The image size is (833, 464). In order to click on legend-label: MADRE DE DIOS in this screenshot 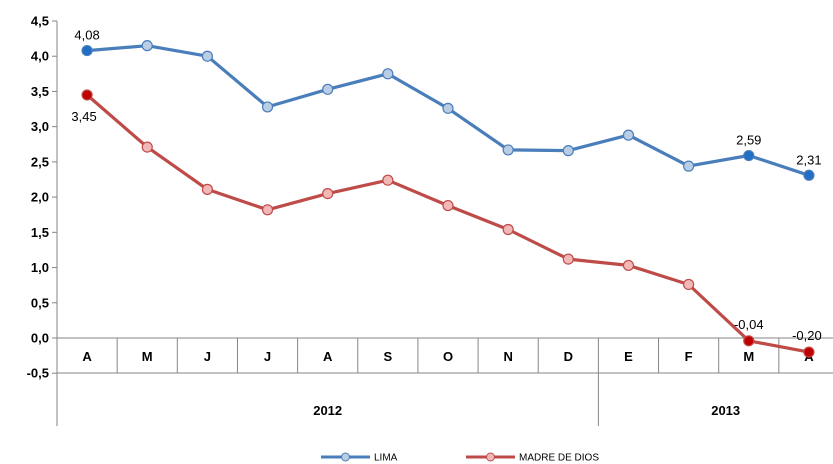, I will do `click(559, 458)`.